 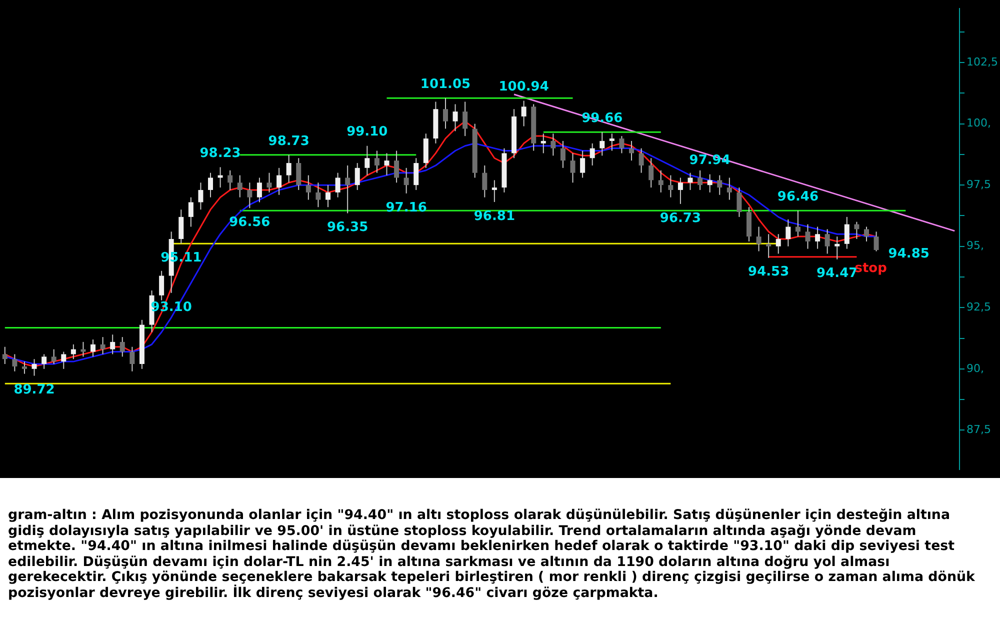 I want to click on annotation: 98.23, so click(x=220, y=154).